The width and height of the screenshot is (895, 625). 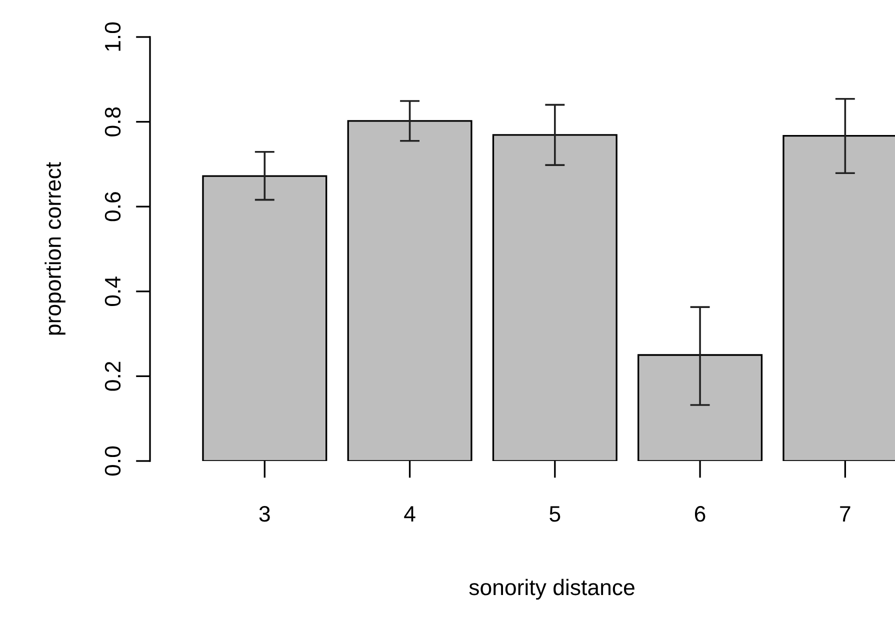 What do you see at coordinates (112, 376) in the screenshot?
I see `y-tick-label: 0.2` at bounding box center [112, 376].